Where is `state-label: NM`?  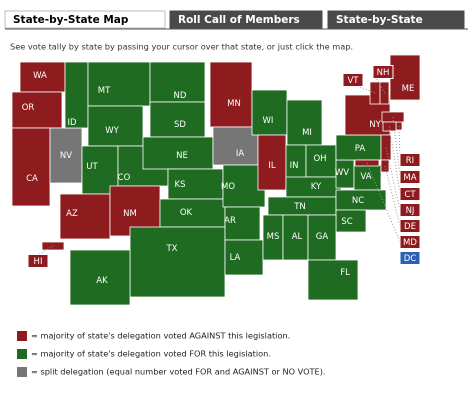
state-label: NM is located at coordinates (130, 214).